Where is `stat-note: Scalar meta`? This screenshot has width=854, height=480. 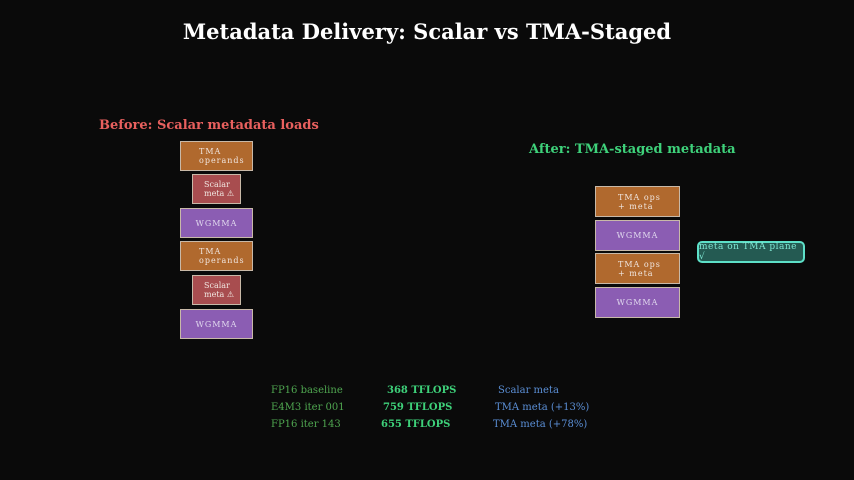
stat-note: Scalar meta is located at coordinates (528, 390).